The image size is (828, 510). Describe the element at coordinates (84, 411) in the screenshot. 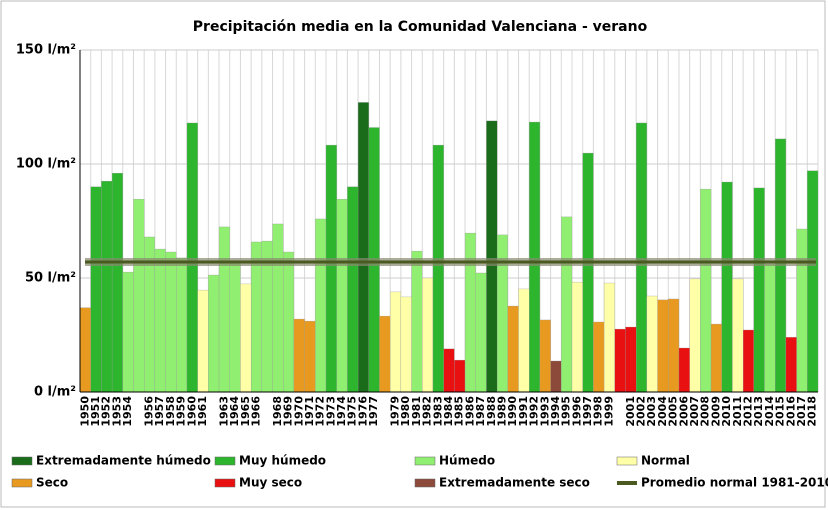

I see `x-tick-label: 1950` at that location.